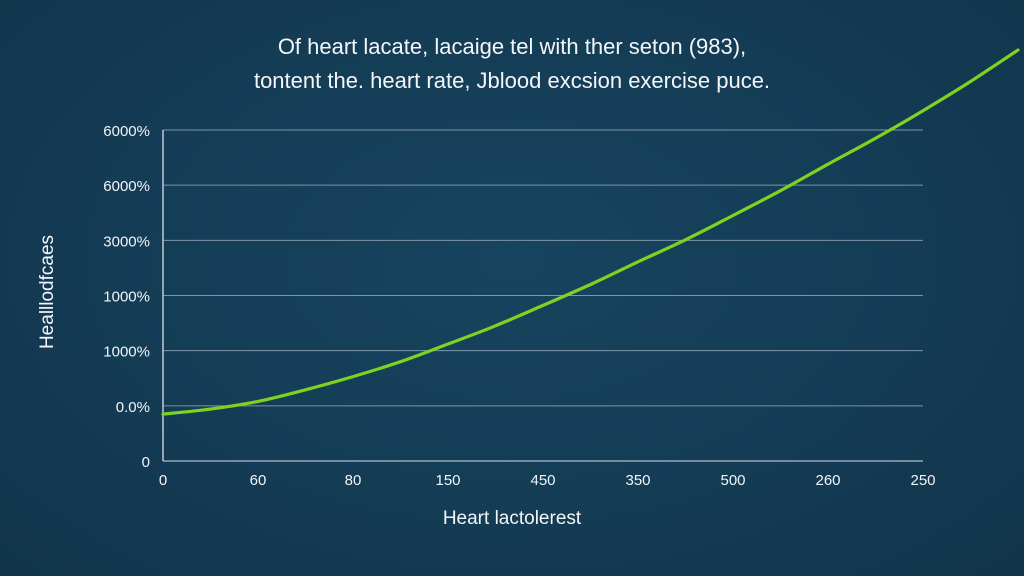  What do you see at coordinates (163, 480) in the screenshot?
I see `x-tick-label: 0` at bounding box center [163, 480].